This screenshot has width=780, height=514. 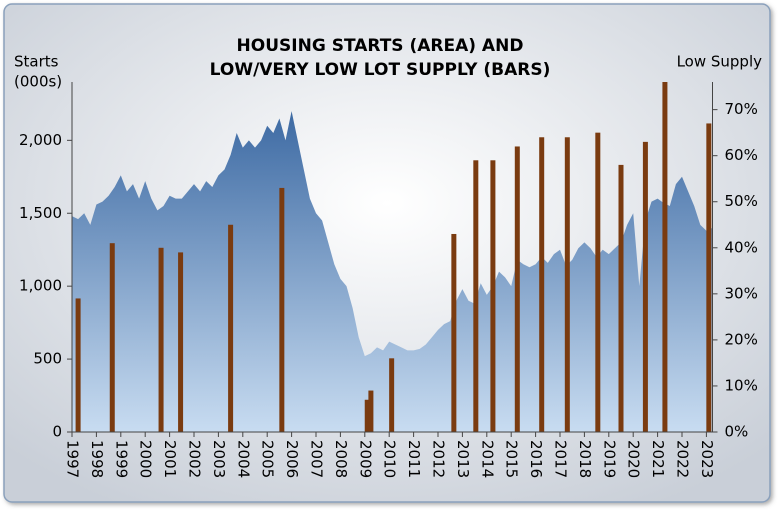 What do you see at coordinates (741, 109) in the screenshot?
I see `y2-tick-label: 70%` at bounding box center [741, 109].